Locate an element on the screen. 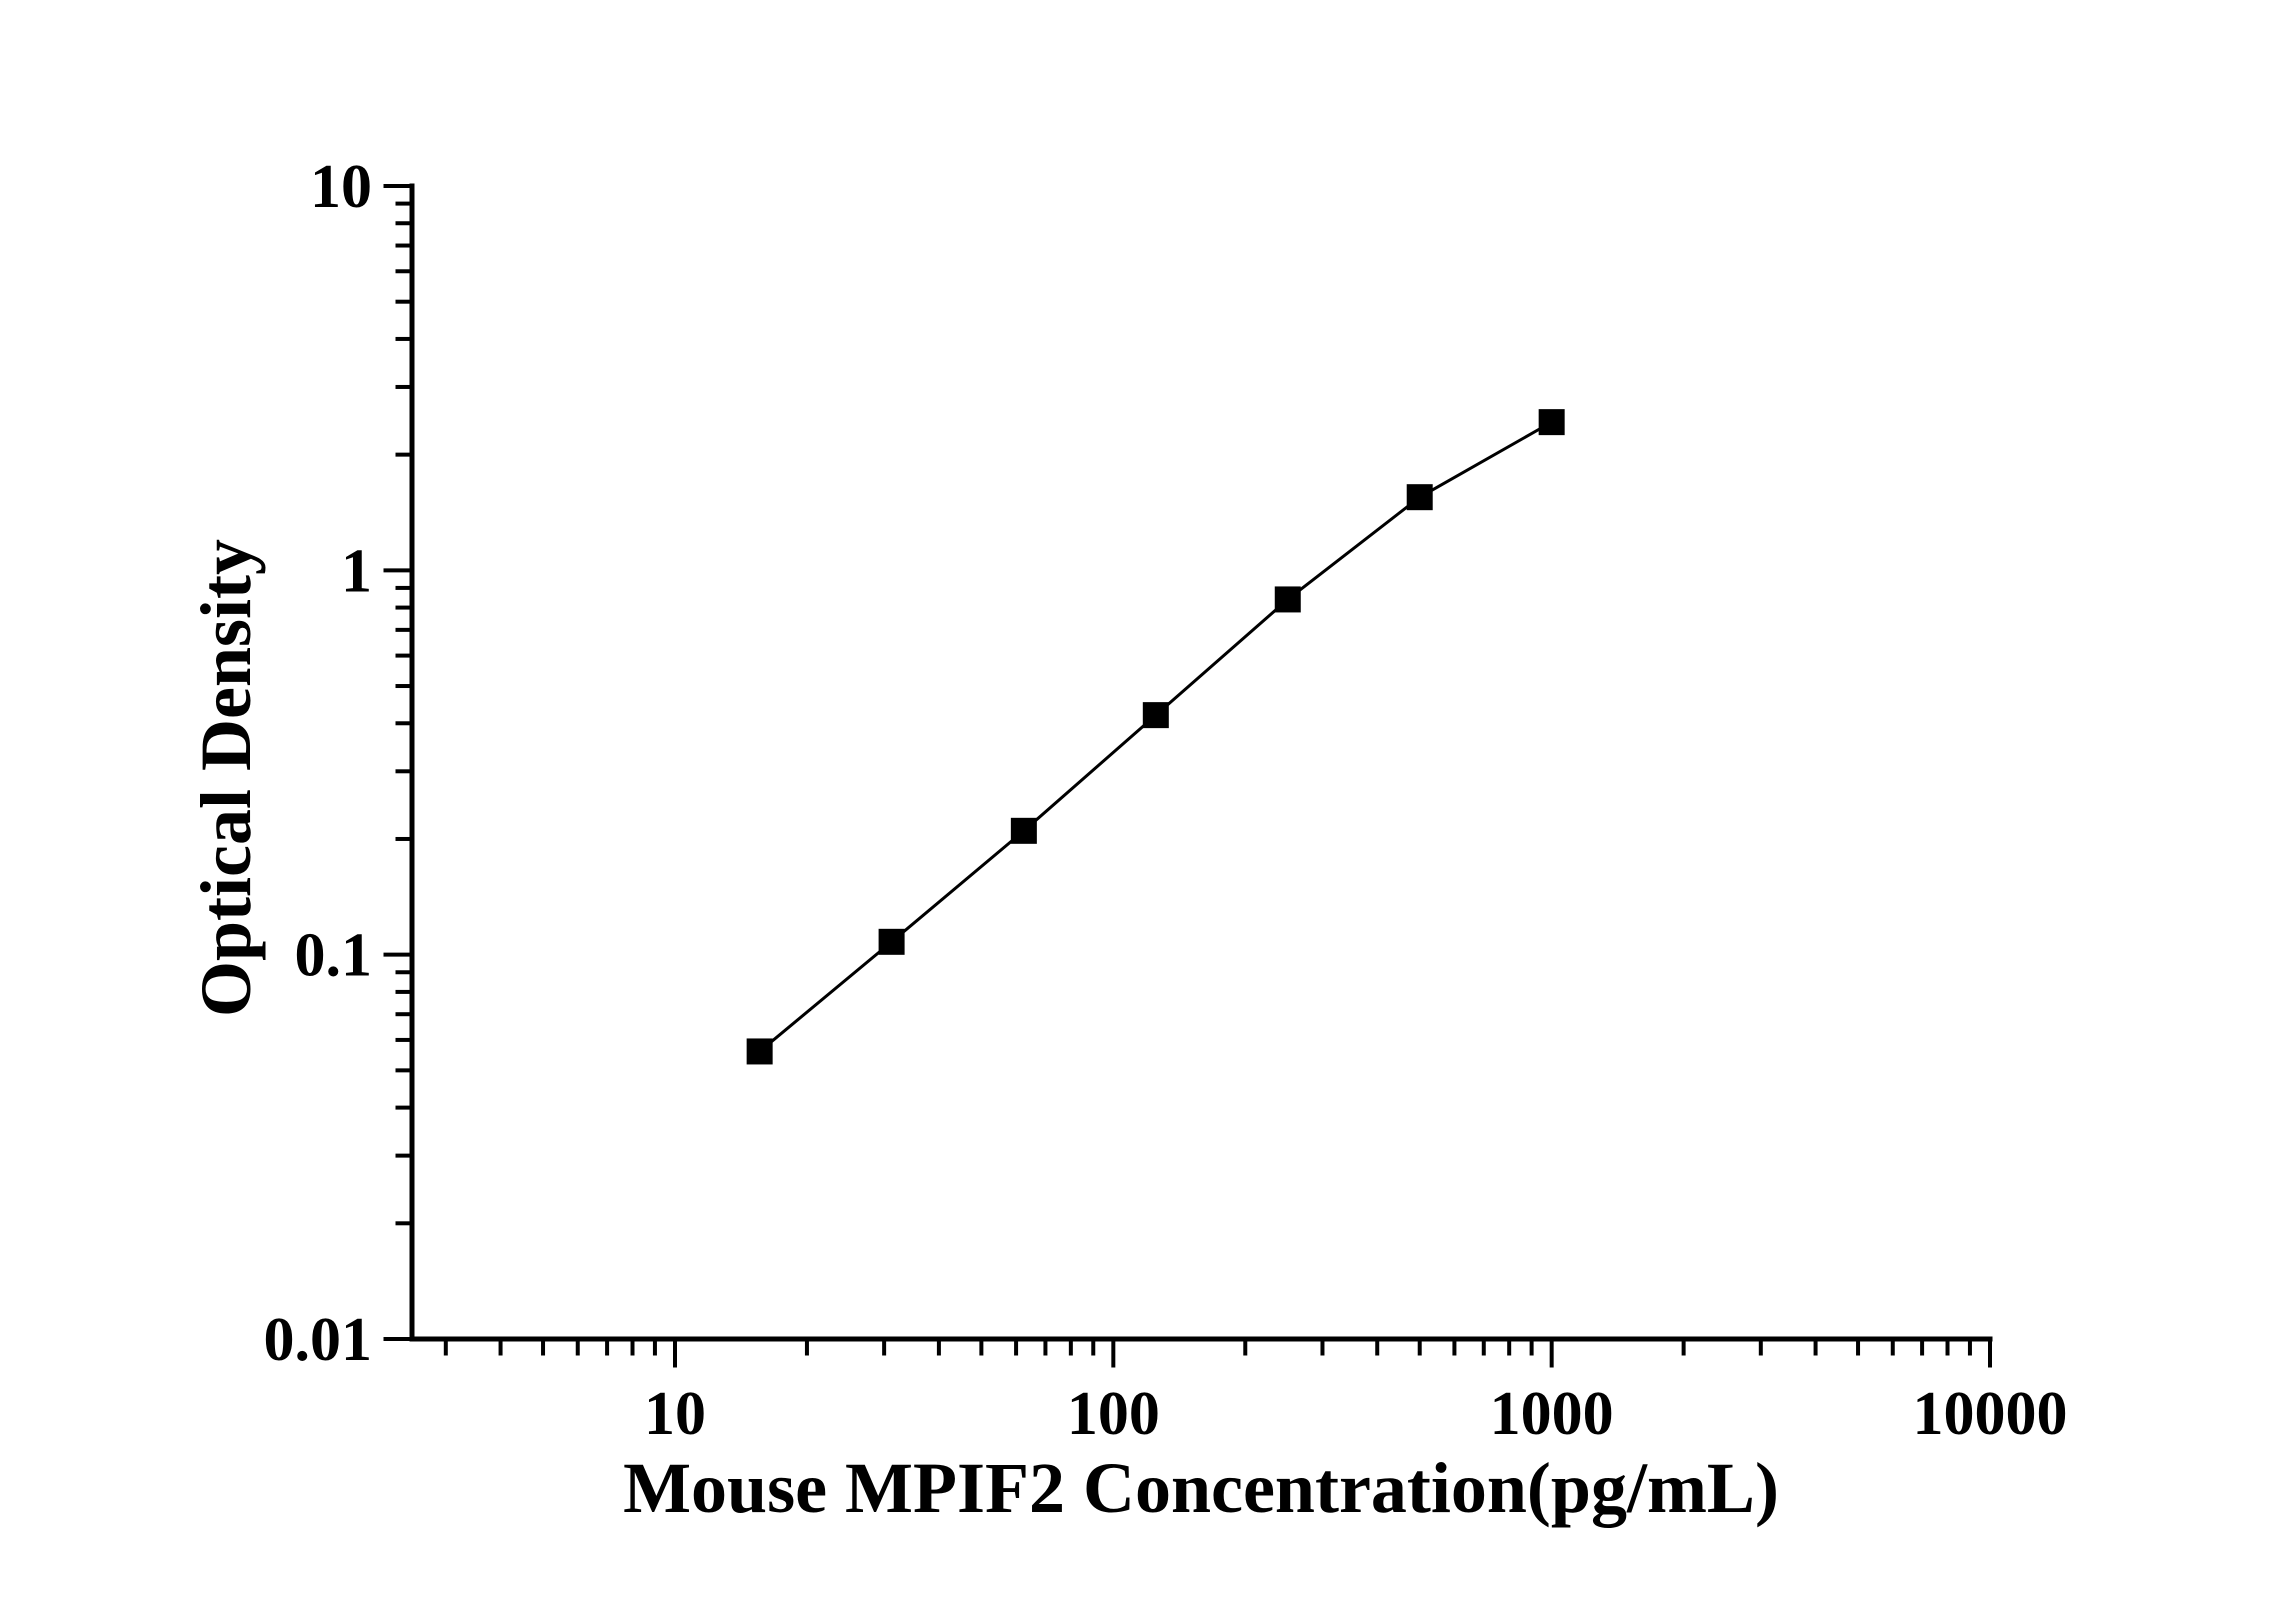 This screenshot has width=2296, height=1604. y-axis-title: Optical Density is located at coordinates (226, 778).